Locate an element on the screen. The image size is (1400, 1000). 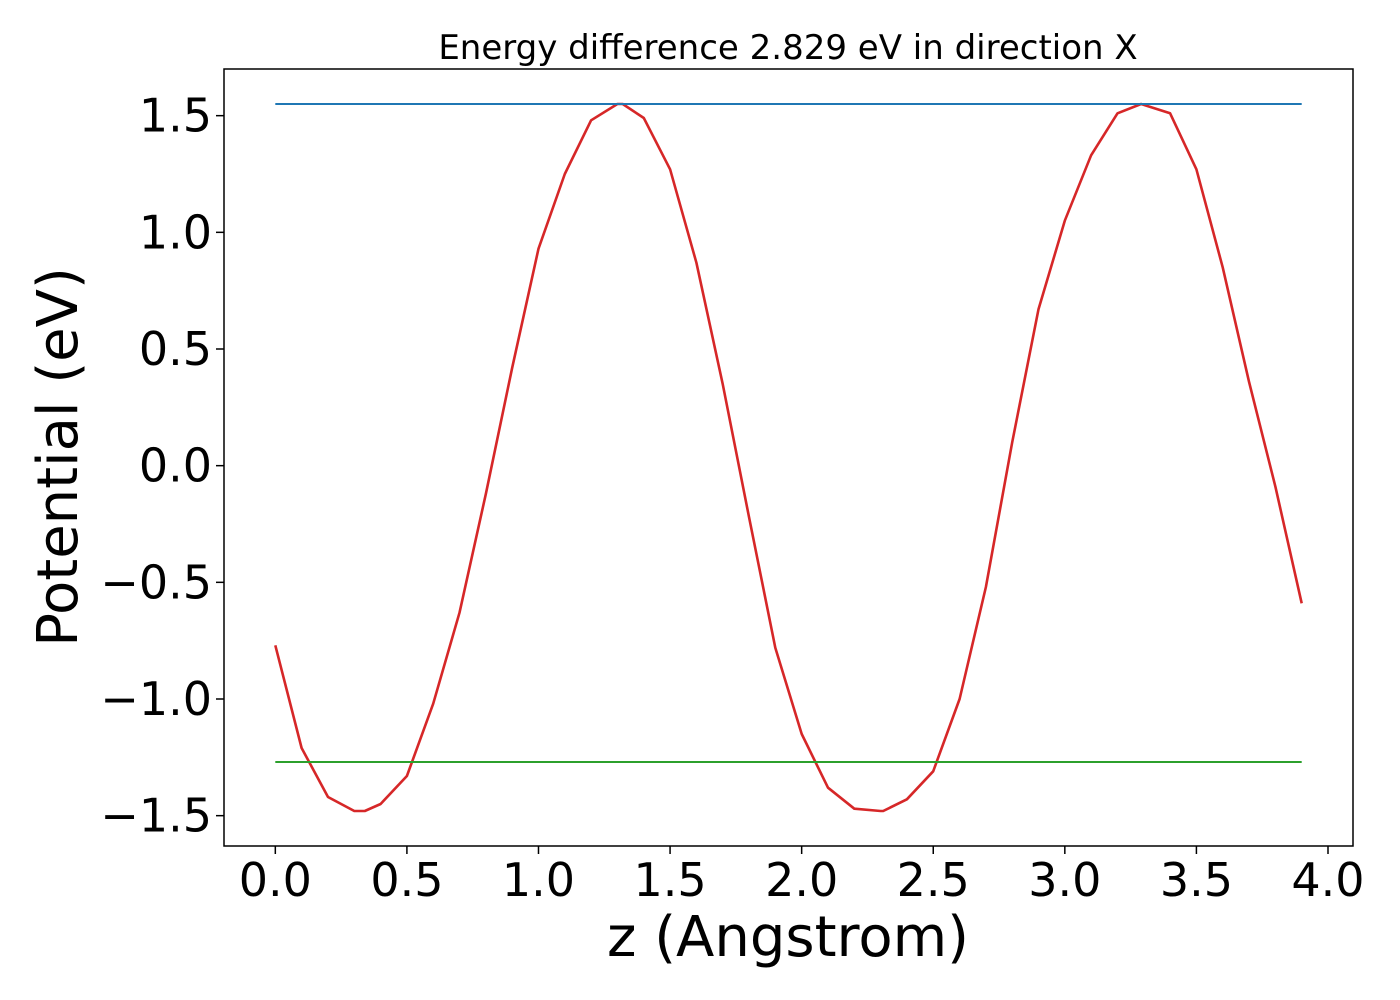
x-axis: 0.0 0.5 1.0 1.5 2.0 2.5 3.0 3.5 4.0 is located at coordinates (802, 876).